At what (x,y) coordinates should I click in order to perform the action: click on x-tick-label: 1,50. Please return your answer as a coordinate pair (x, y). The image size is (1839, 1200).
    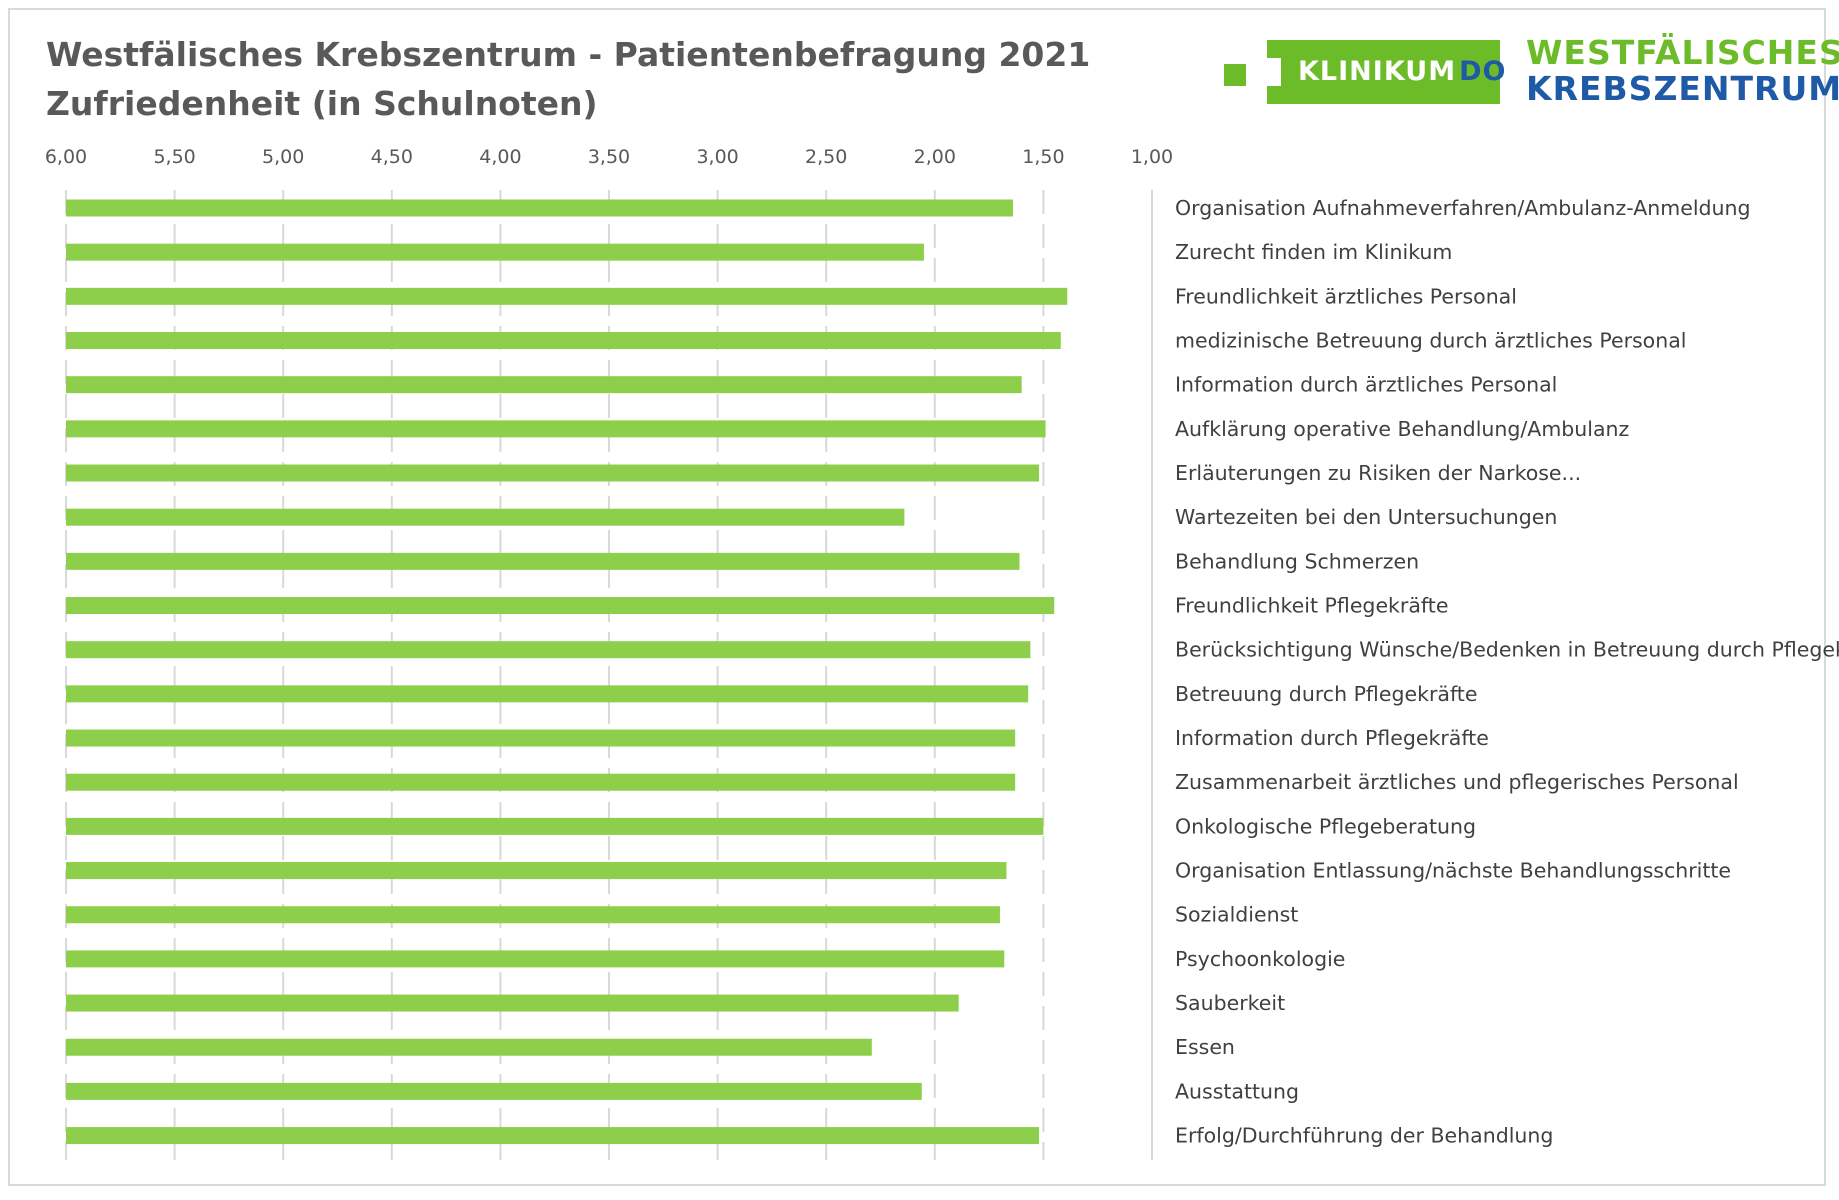
    Looking at the image, I should click on (1043, 157).